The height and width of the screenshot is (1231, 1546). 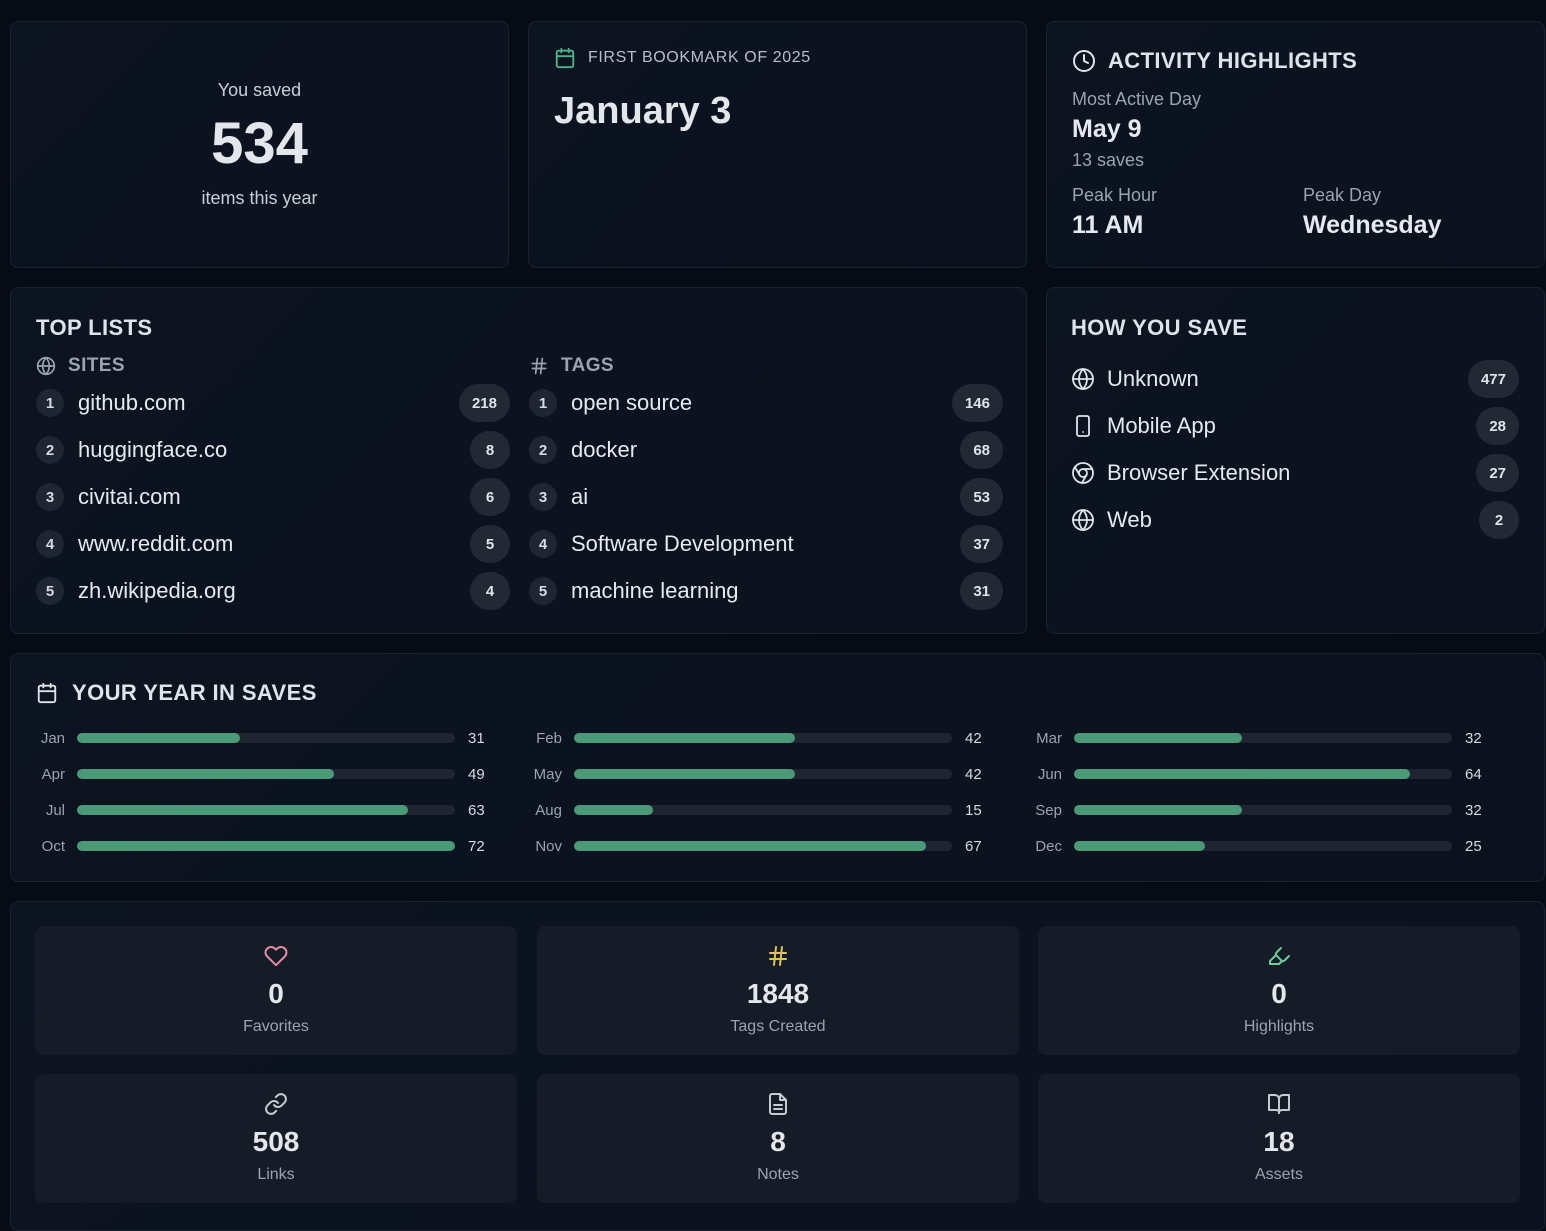 What do you see at coordinates (778, 993) in the screenshot?
I see `stat-value: 1848` at bounding box center [778, 993].